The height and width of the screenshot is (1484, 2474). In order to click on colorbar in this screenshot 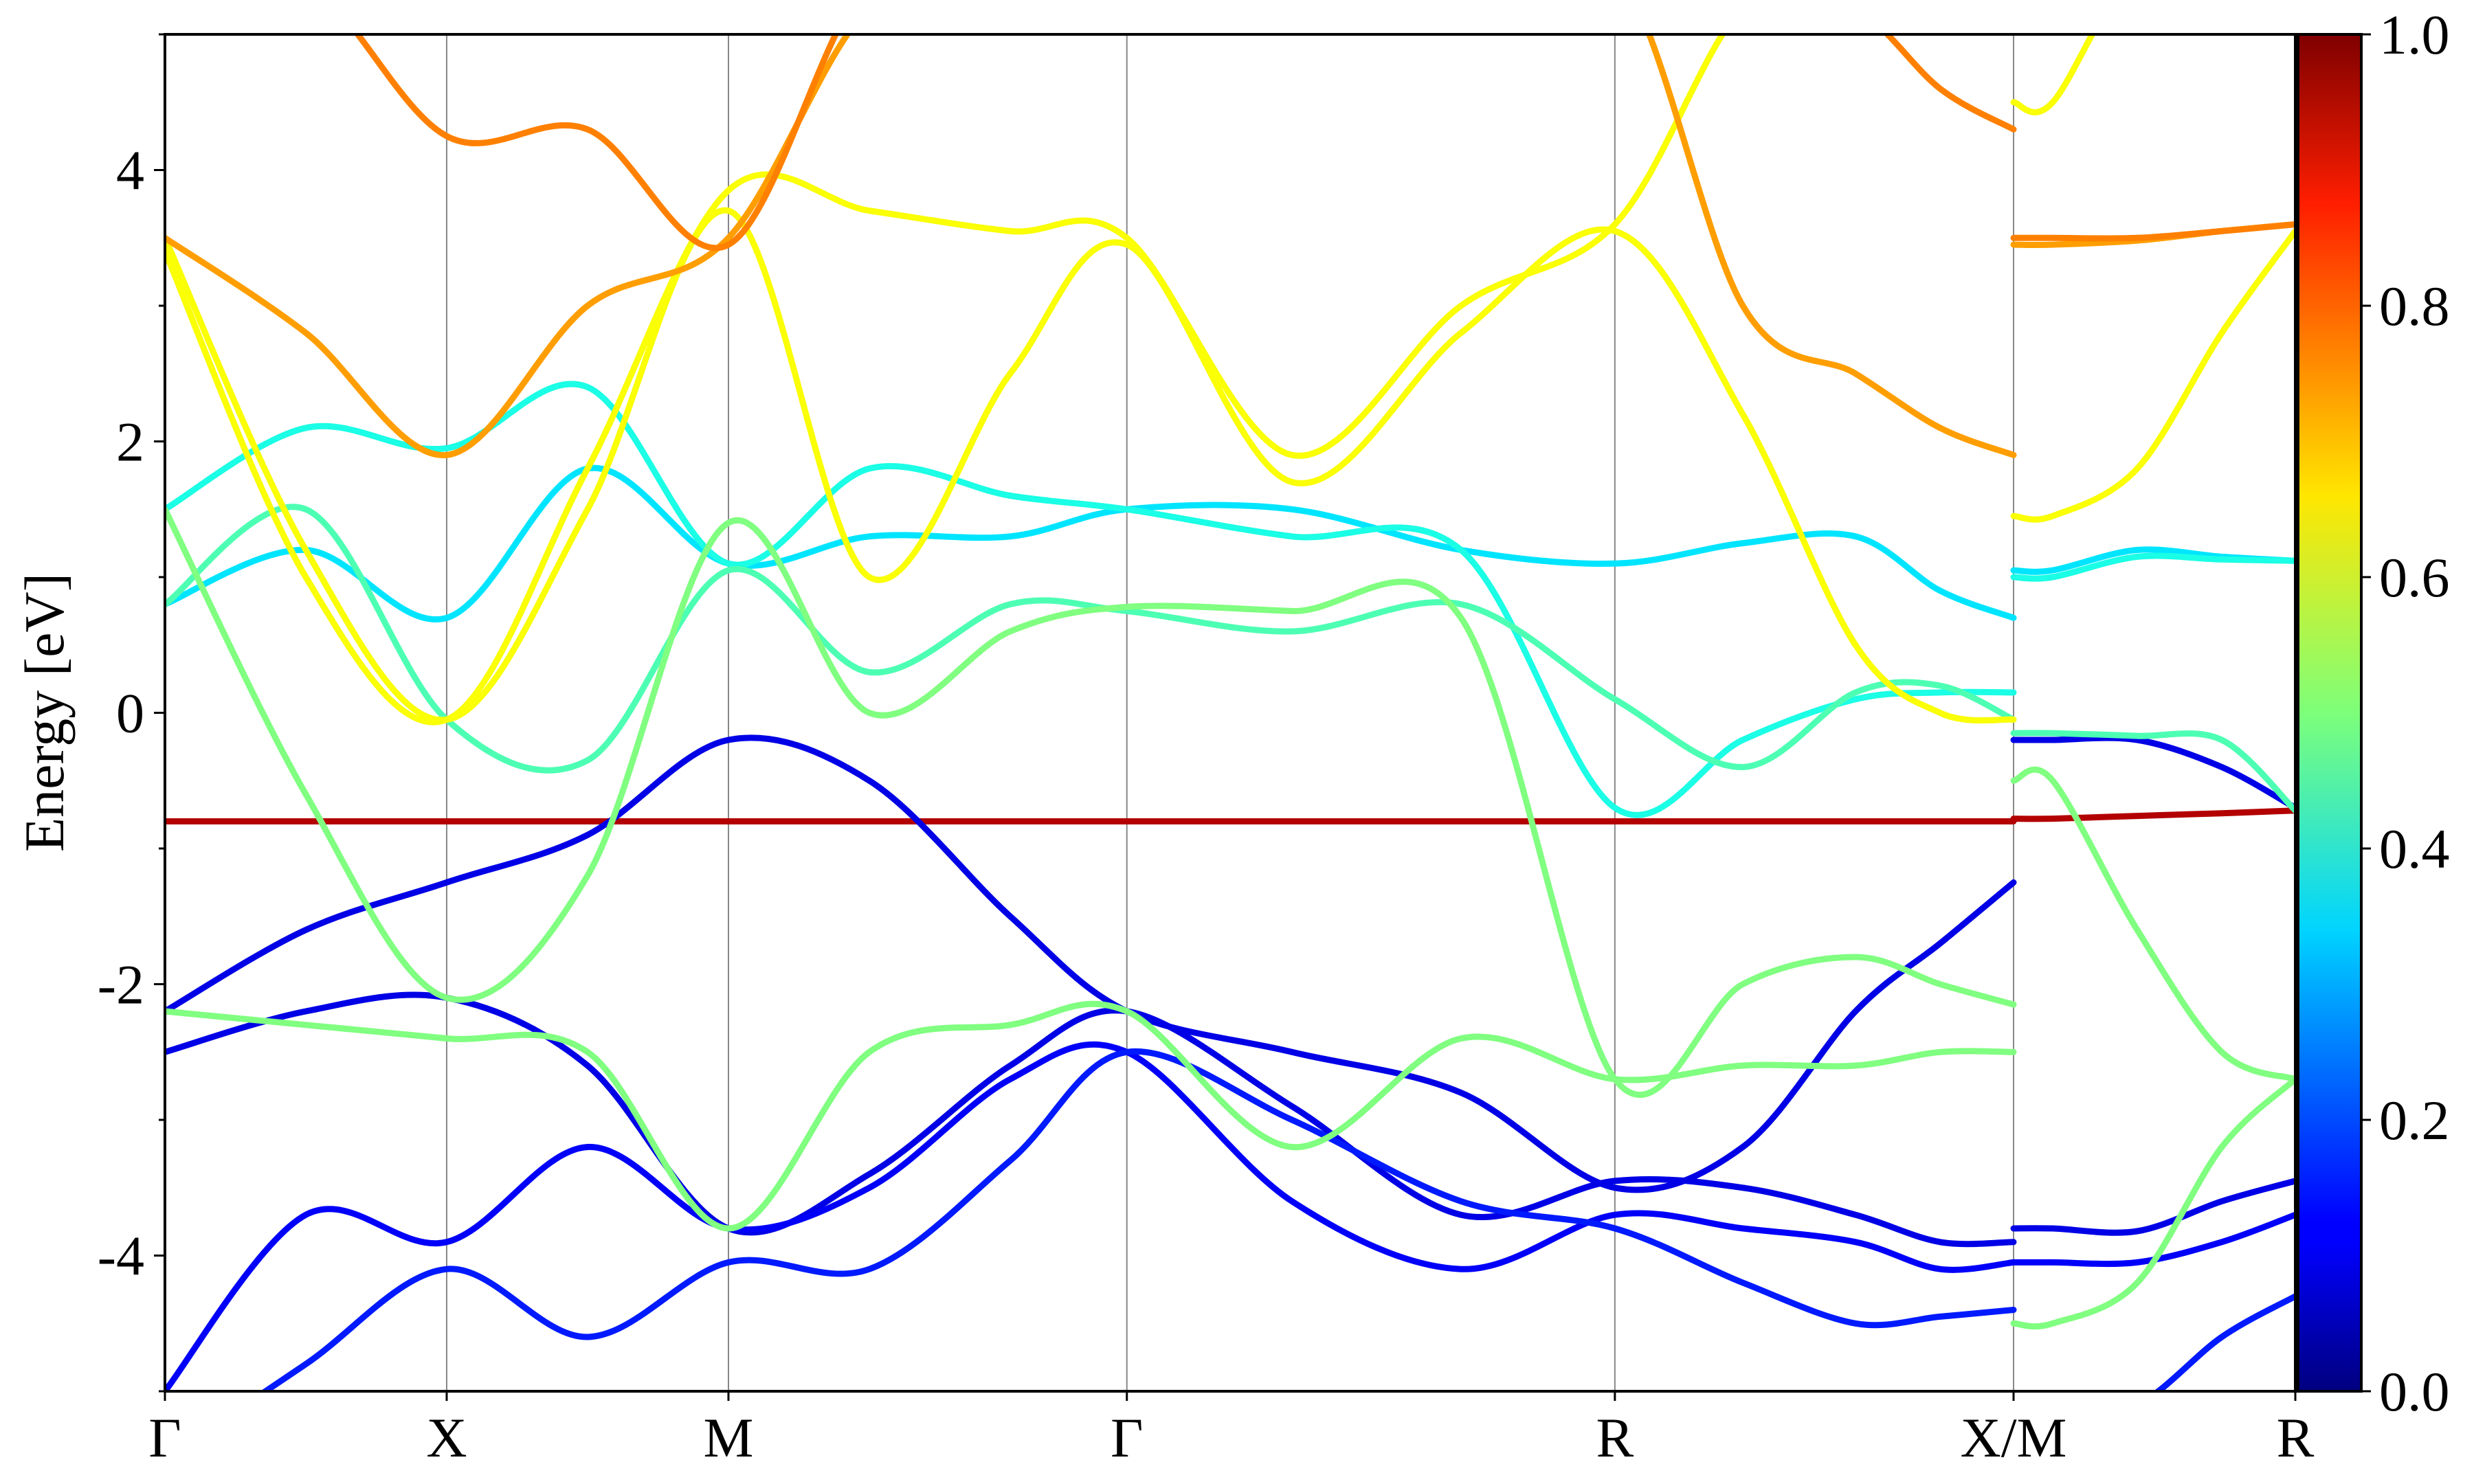, I will do `click(2330, 713)`.